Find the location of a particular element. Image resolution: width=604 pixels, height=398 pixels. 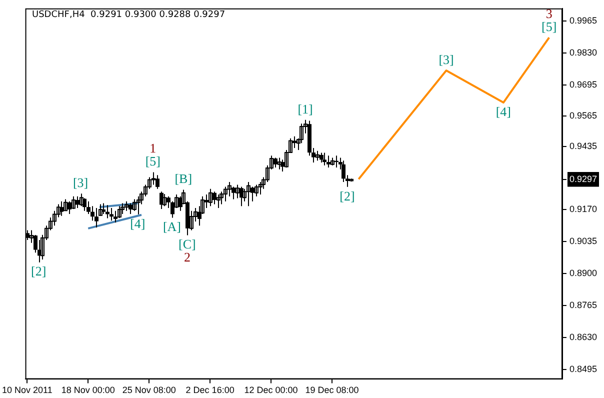

chart-title: USDCHF,H4 0.9291 0.9300 0.9288 0.9297 is located at coordinates (129, 15).